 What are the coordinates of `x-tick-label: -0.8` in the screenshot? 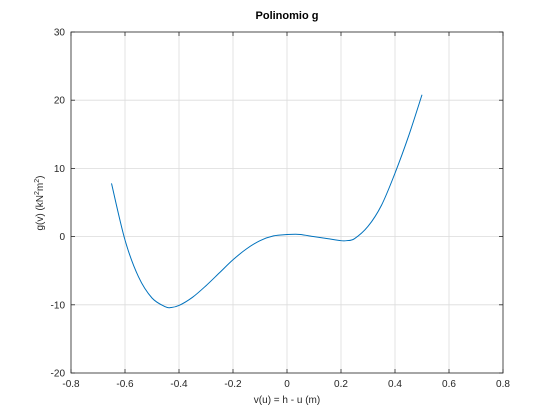 It's located at (71, 384).